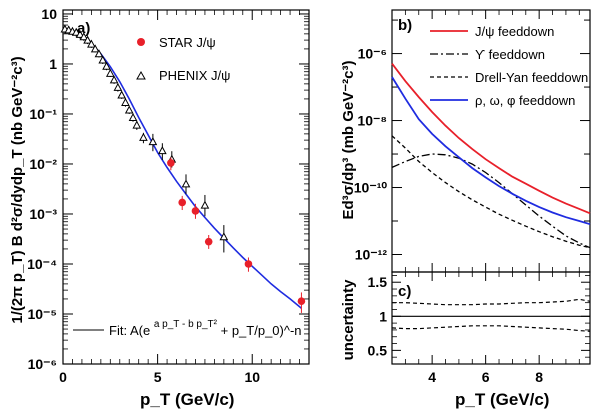 This screenshot has height=417, width=600. What do you see at coordinates (187, 399) in the screenshot?
I see `panel-a-x-axis-label: p_T (GeV/c)` at bounding box center [187, 399].